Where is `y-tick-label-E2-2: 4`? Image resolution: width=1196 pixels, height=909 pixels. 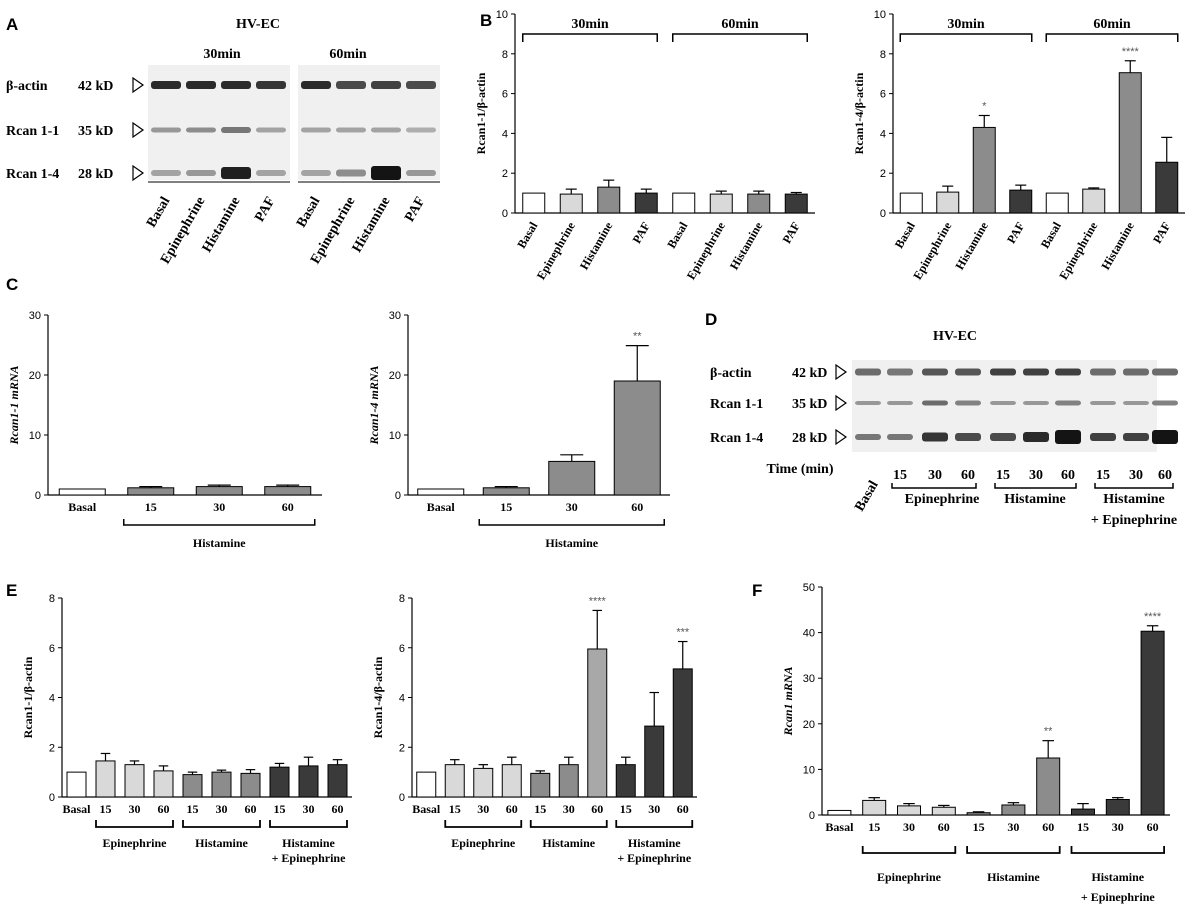 y-tick-label-E2-2: 4 is located at coordinates (402, 699).